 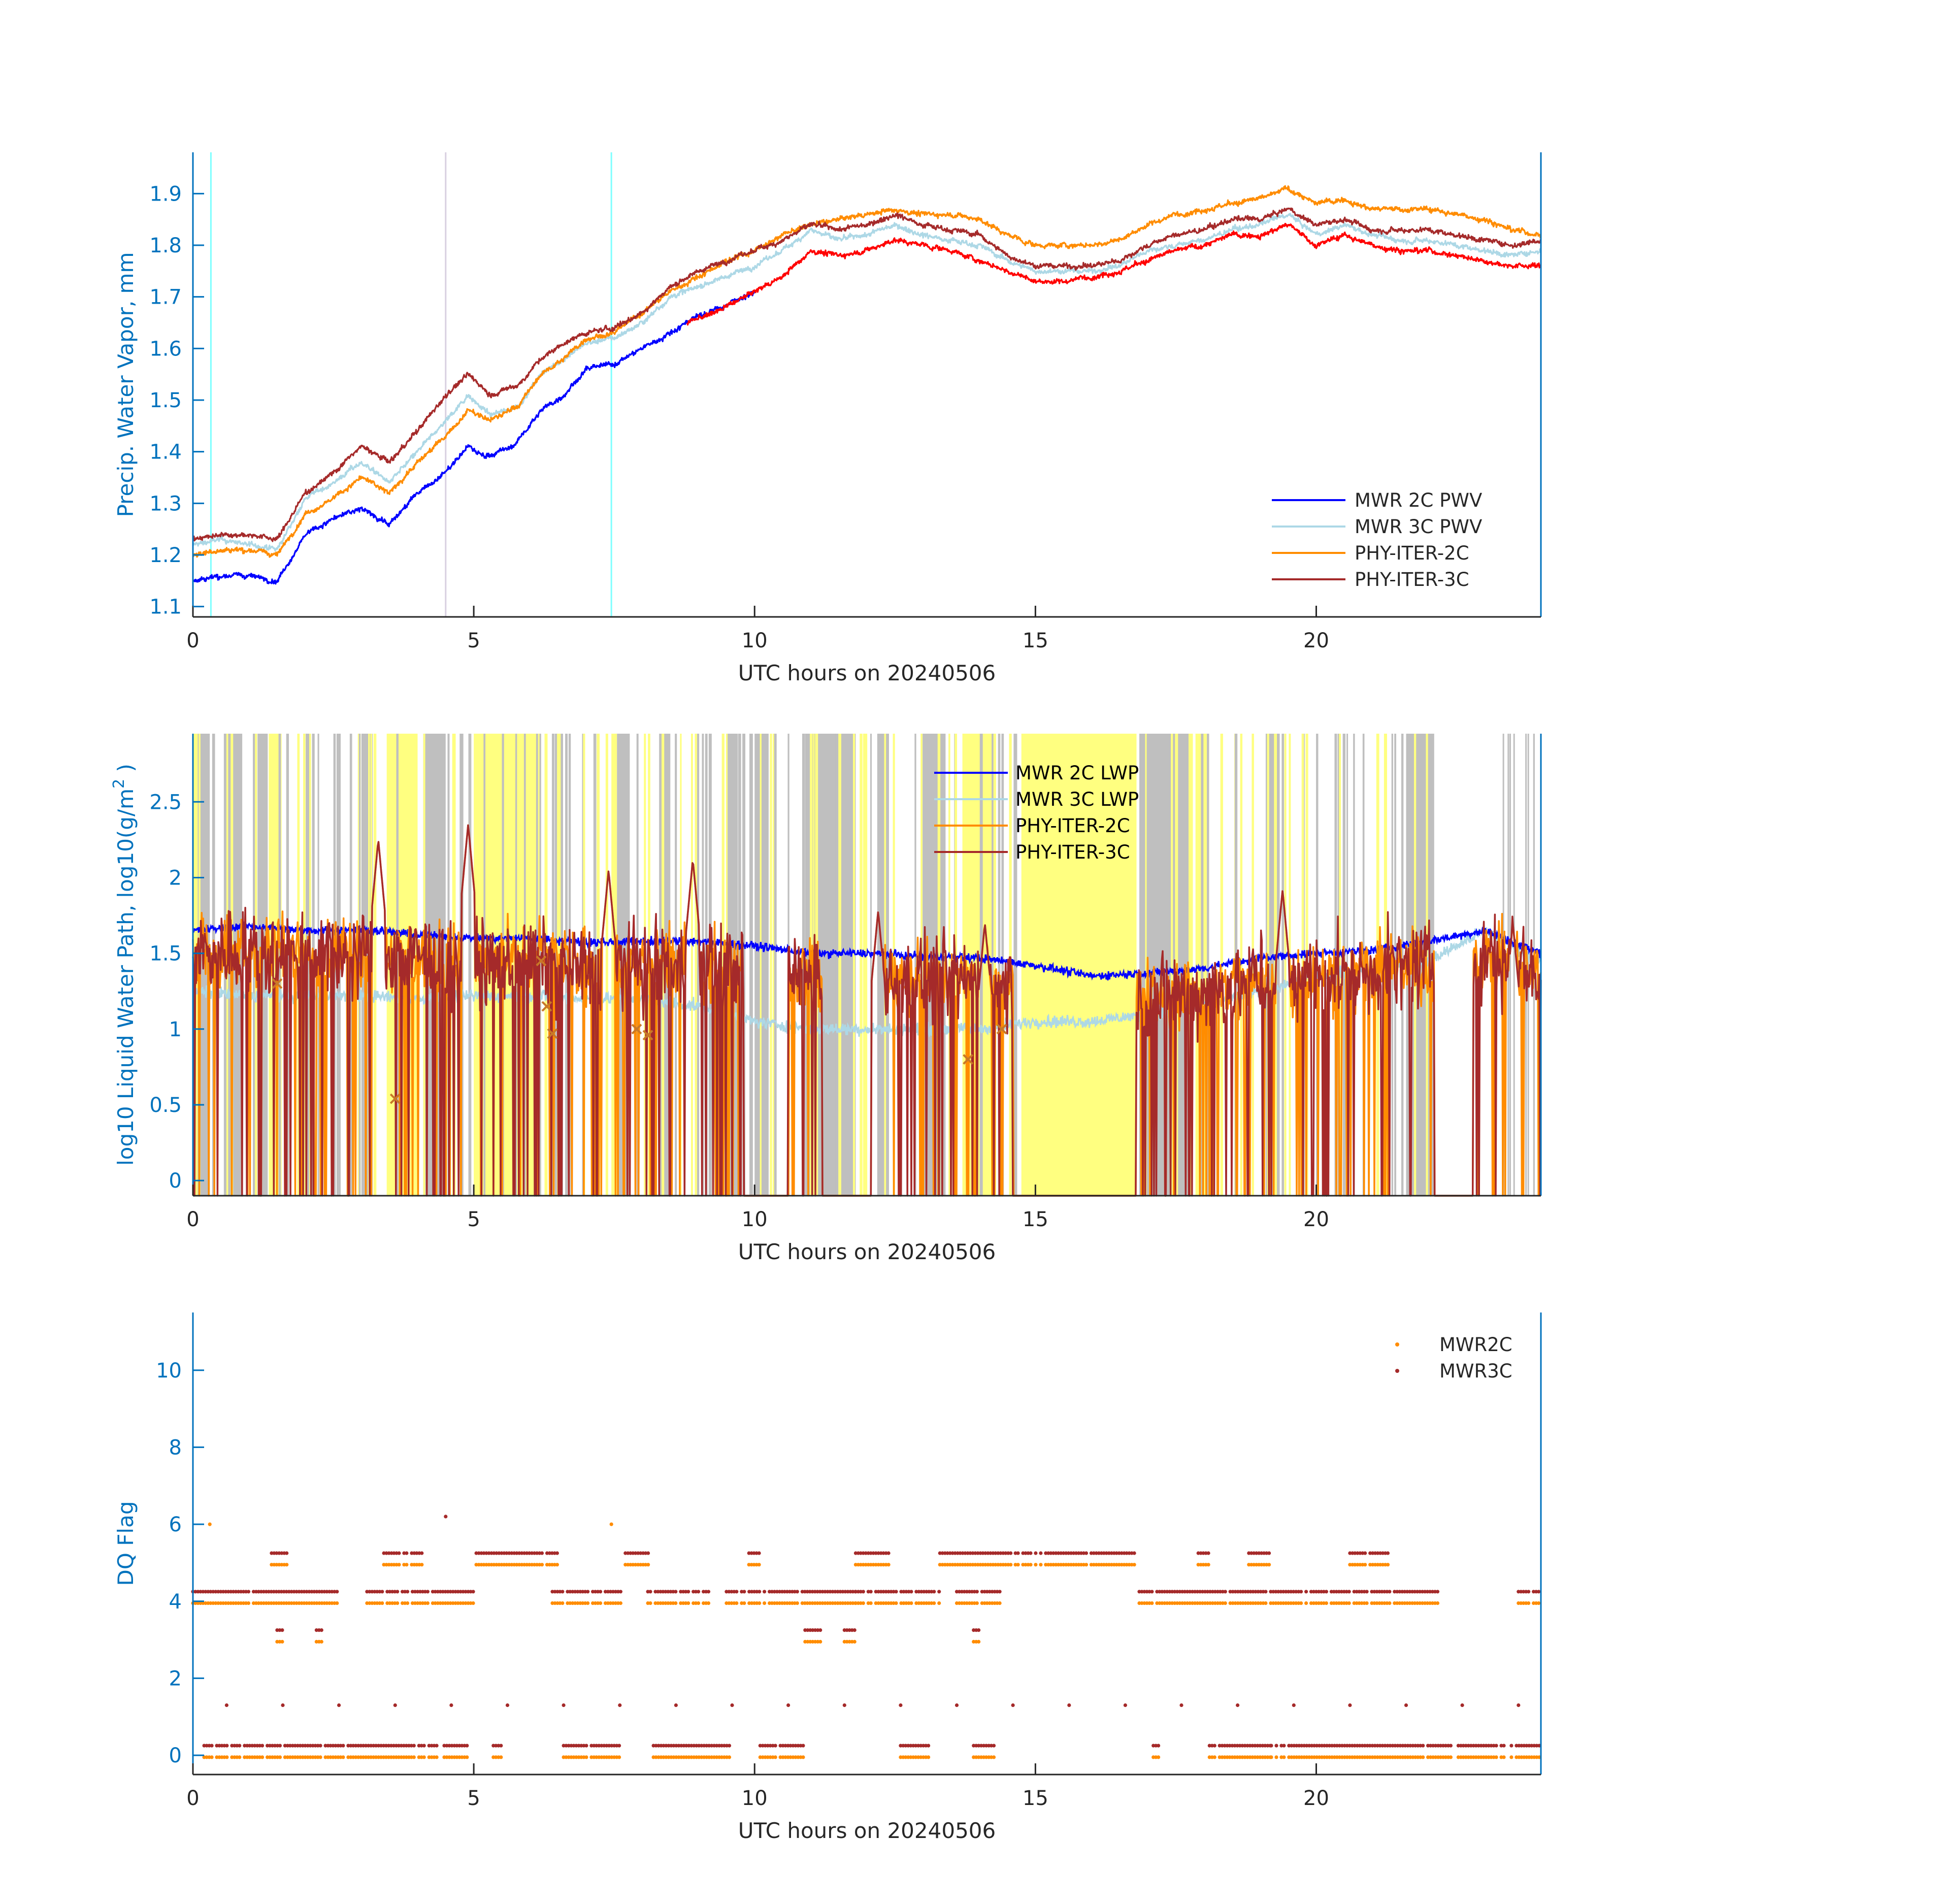 I want to click on lwp-y-tick-label: 0, so click(x=175, y=1181).